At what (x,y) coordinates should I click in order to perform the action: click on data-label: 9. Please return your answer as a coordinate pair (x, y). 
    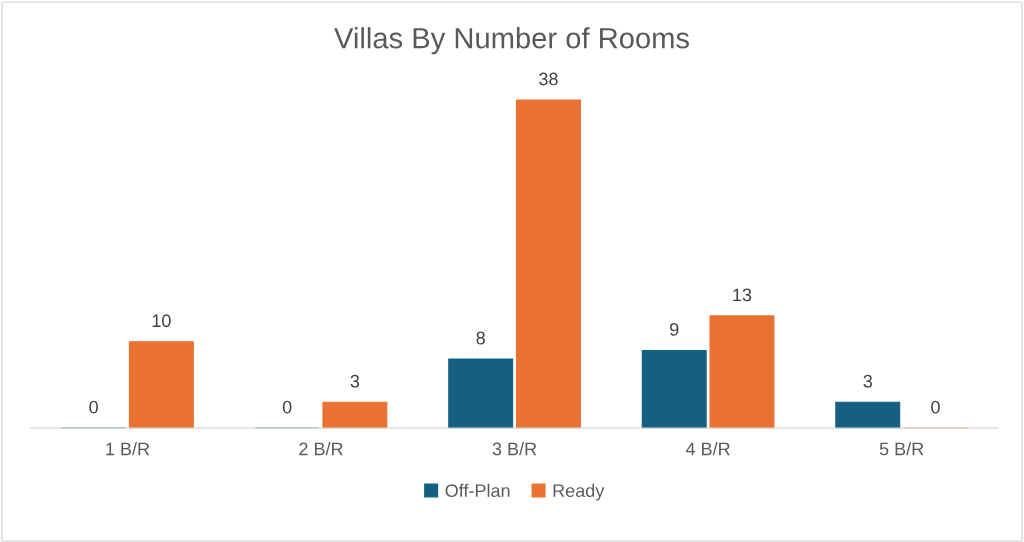
    Looking at the image, I should click on (674, 329).